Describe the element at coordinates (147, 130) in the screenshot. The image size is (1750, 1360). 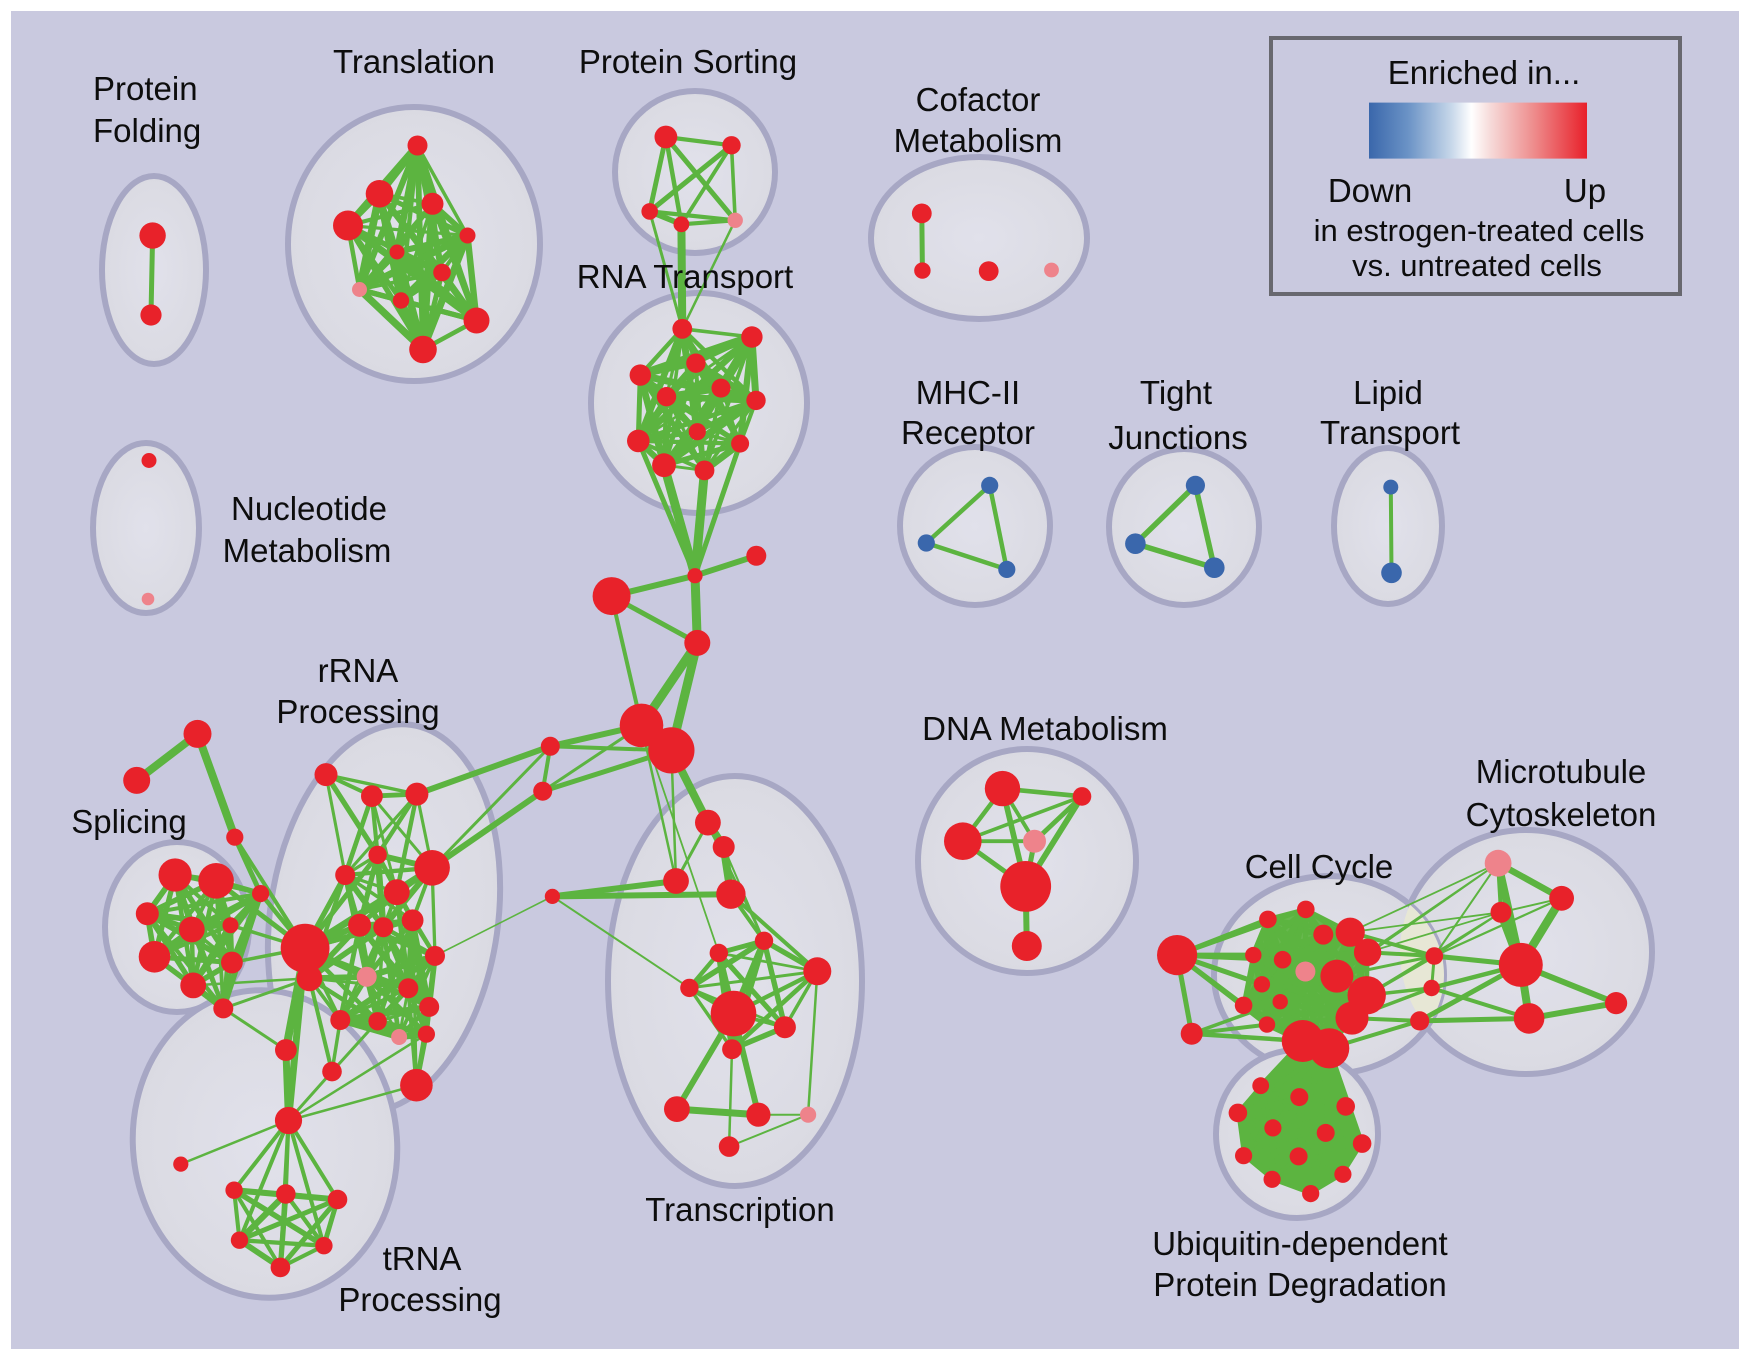
I see `svg-text: Folding` at that location.